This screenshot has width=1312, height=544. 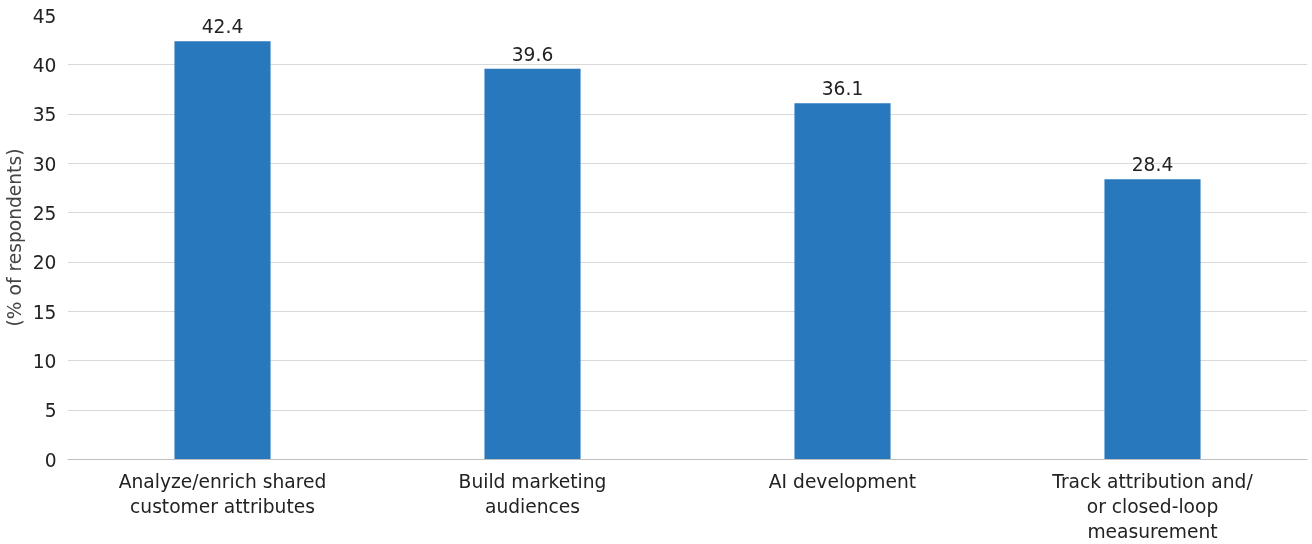 What do you see at coordinates (50, 460) in the screenshot?
I see `y-tick-label: 0` at bounding box center [50, 460].